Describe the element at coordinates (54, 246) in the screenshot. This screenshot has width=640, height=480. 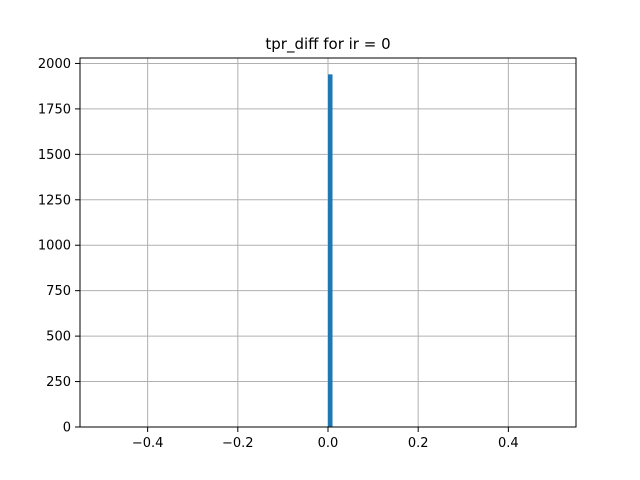
I see `y-tick-label: 1000` at that location.